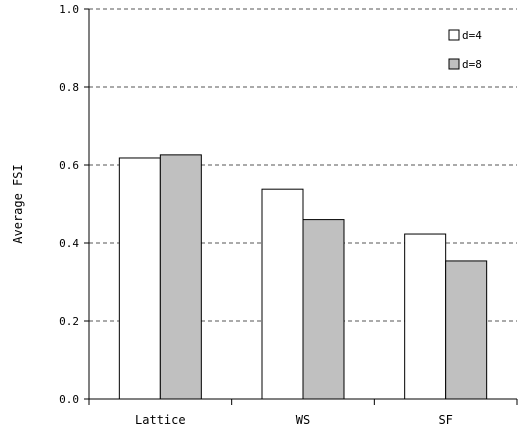 This screenshot has width=518, height=437. What do you see at coordinates (323, 309) in the screenshot?
I see `bar-d8-ws` at bounding box center [323, 309].